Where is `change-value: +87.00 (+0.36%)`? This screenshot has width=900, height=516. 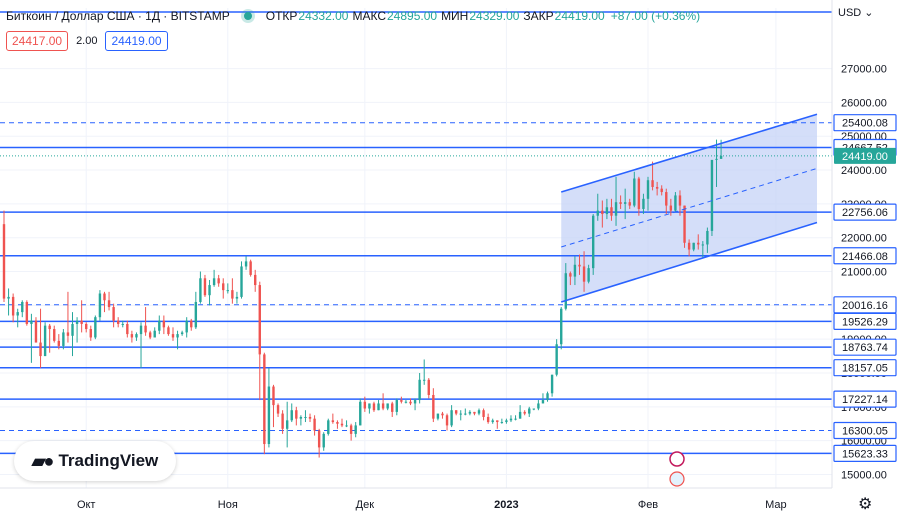 change-value: +87.00 (+0.36%) is located at coordinates (655, 16).